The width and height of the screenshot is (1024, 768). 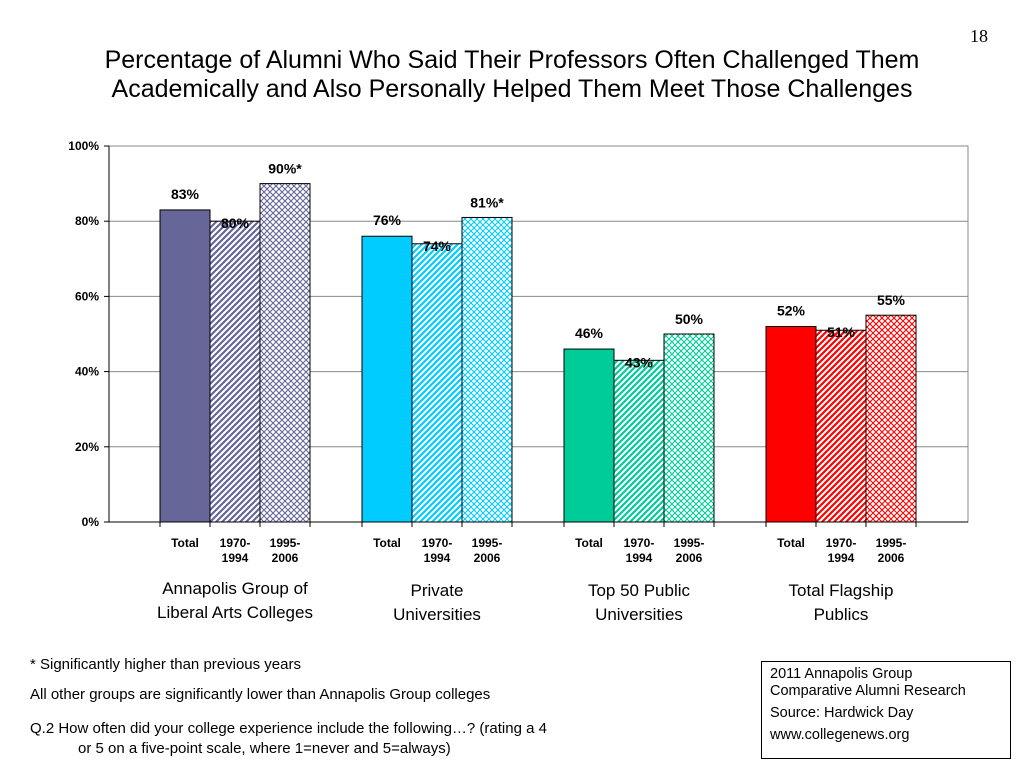 What do you see at coordinates (842, 713) in the screenshot?
I see `source-line-3: Source: Hardwick Day` at bounding box center [842, 713].